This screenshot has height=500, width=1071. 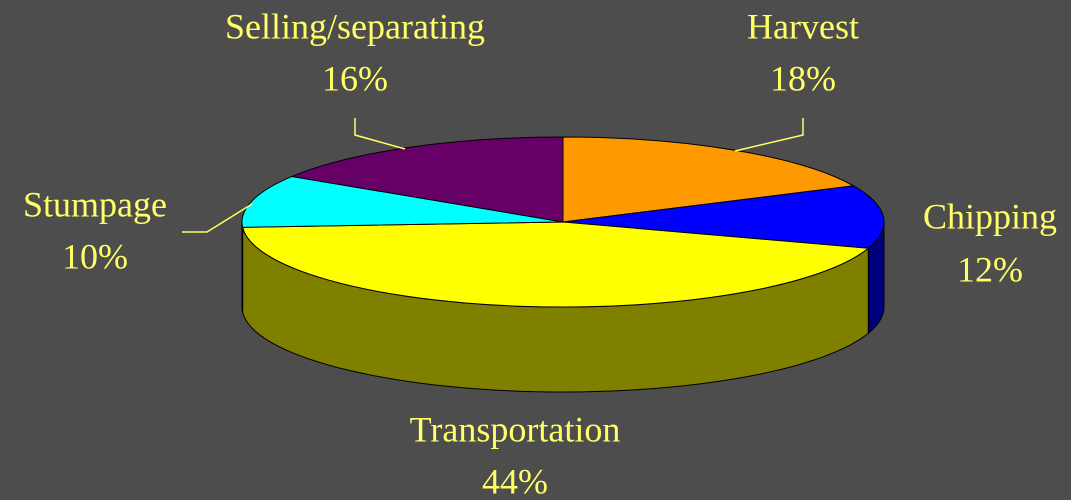 What do you see at coordinates (803, 78) in the screenshot?
I see `slice-value-label: 18%` at bounding box center [803, 78].